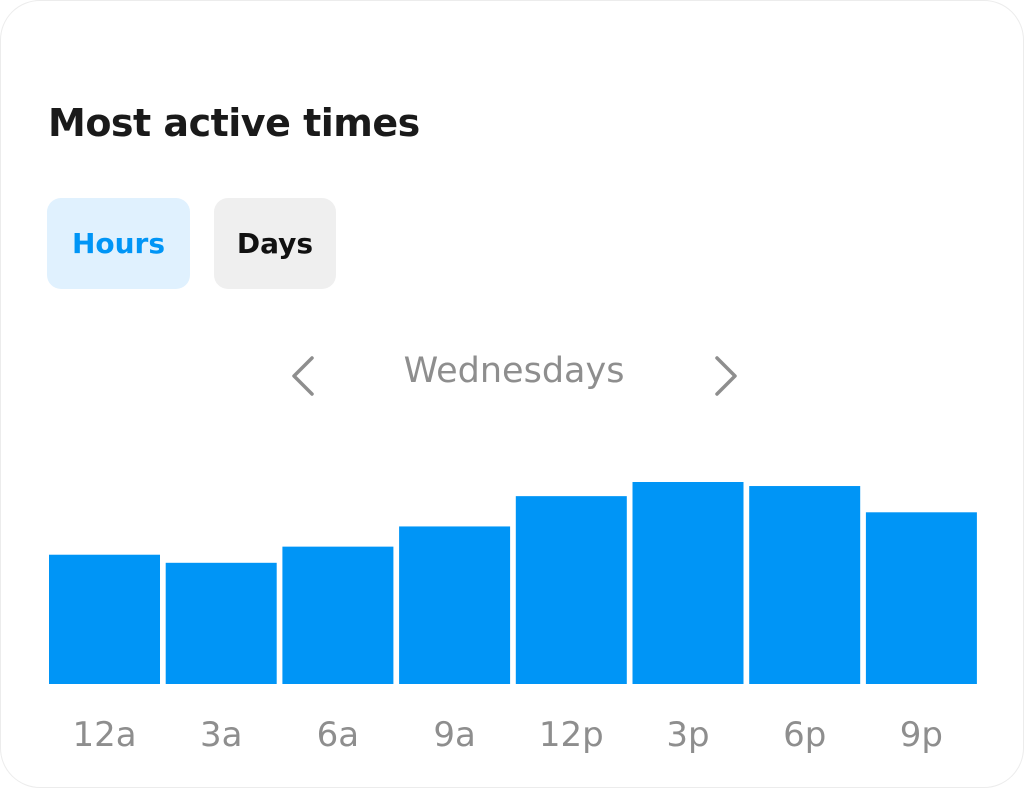 The image size is (1024, 789). What do you see at coordinates (338, 735) in the screenshot?
I see `x-tick-label: 6a` at bounding box center [338, 735].